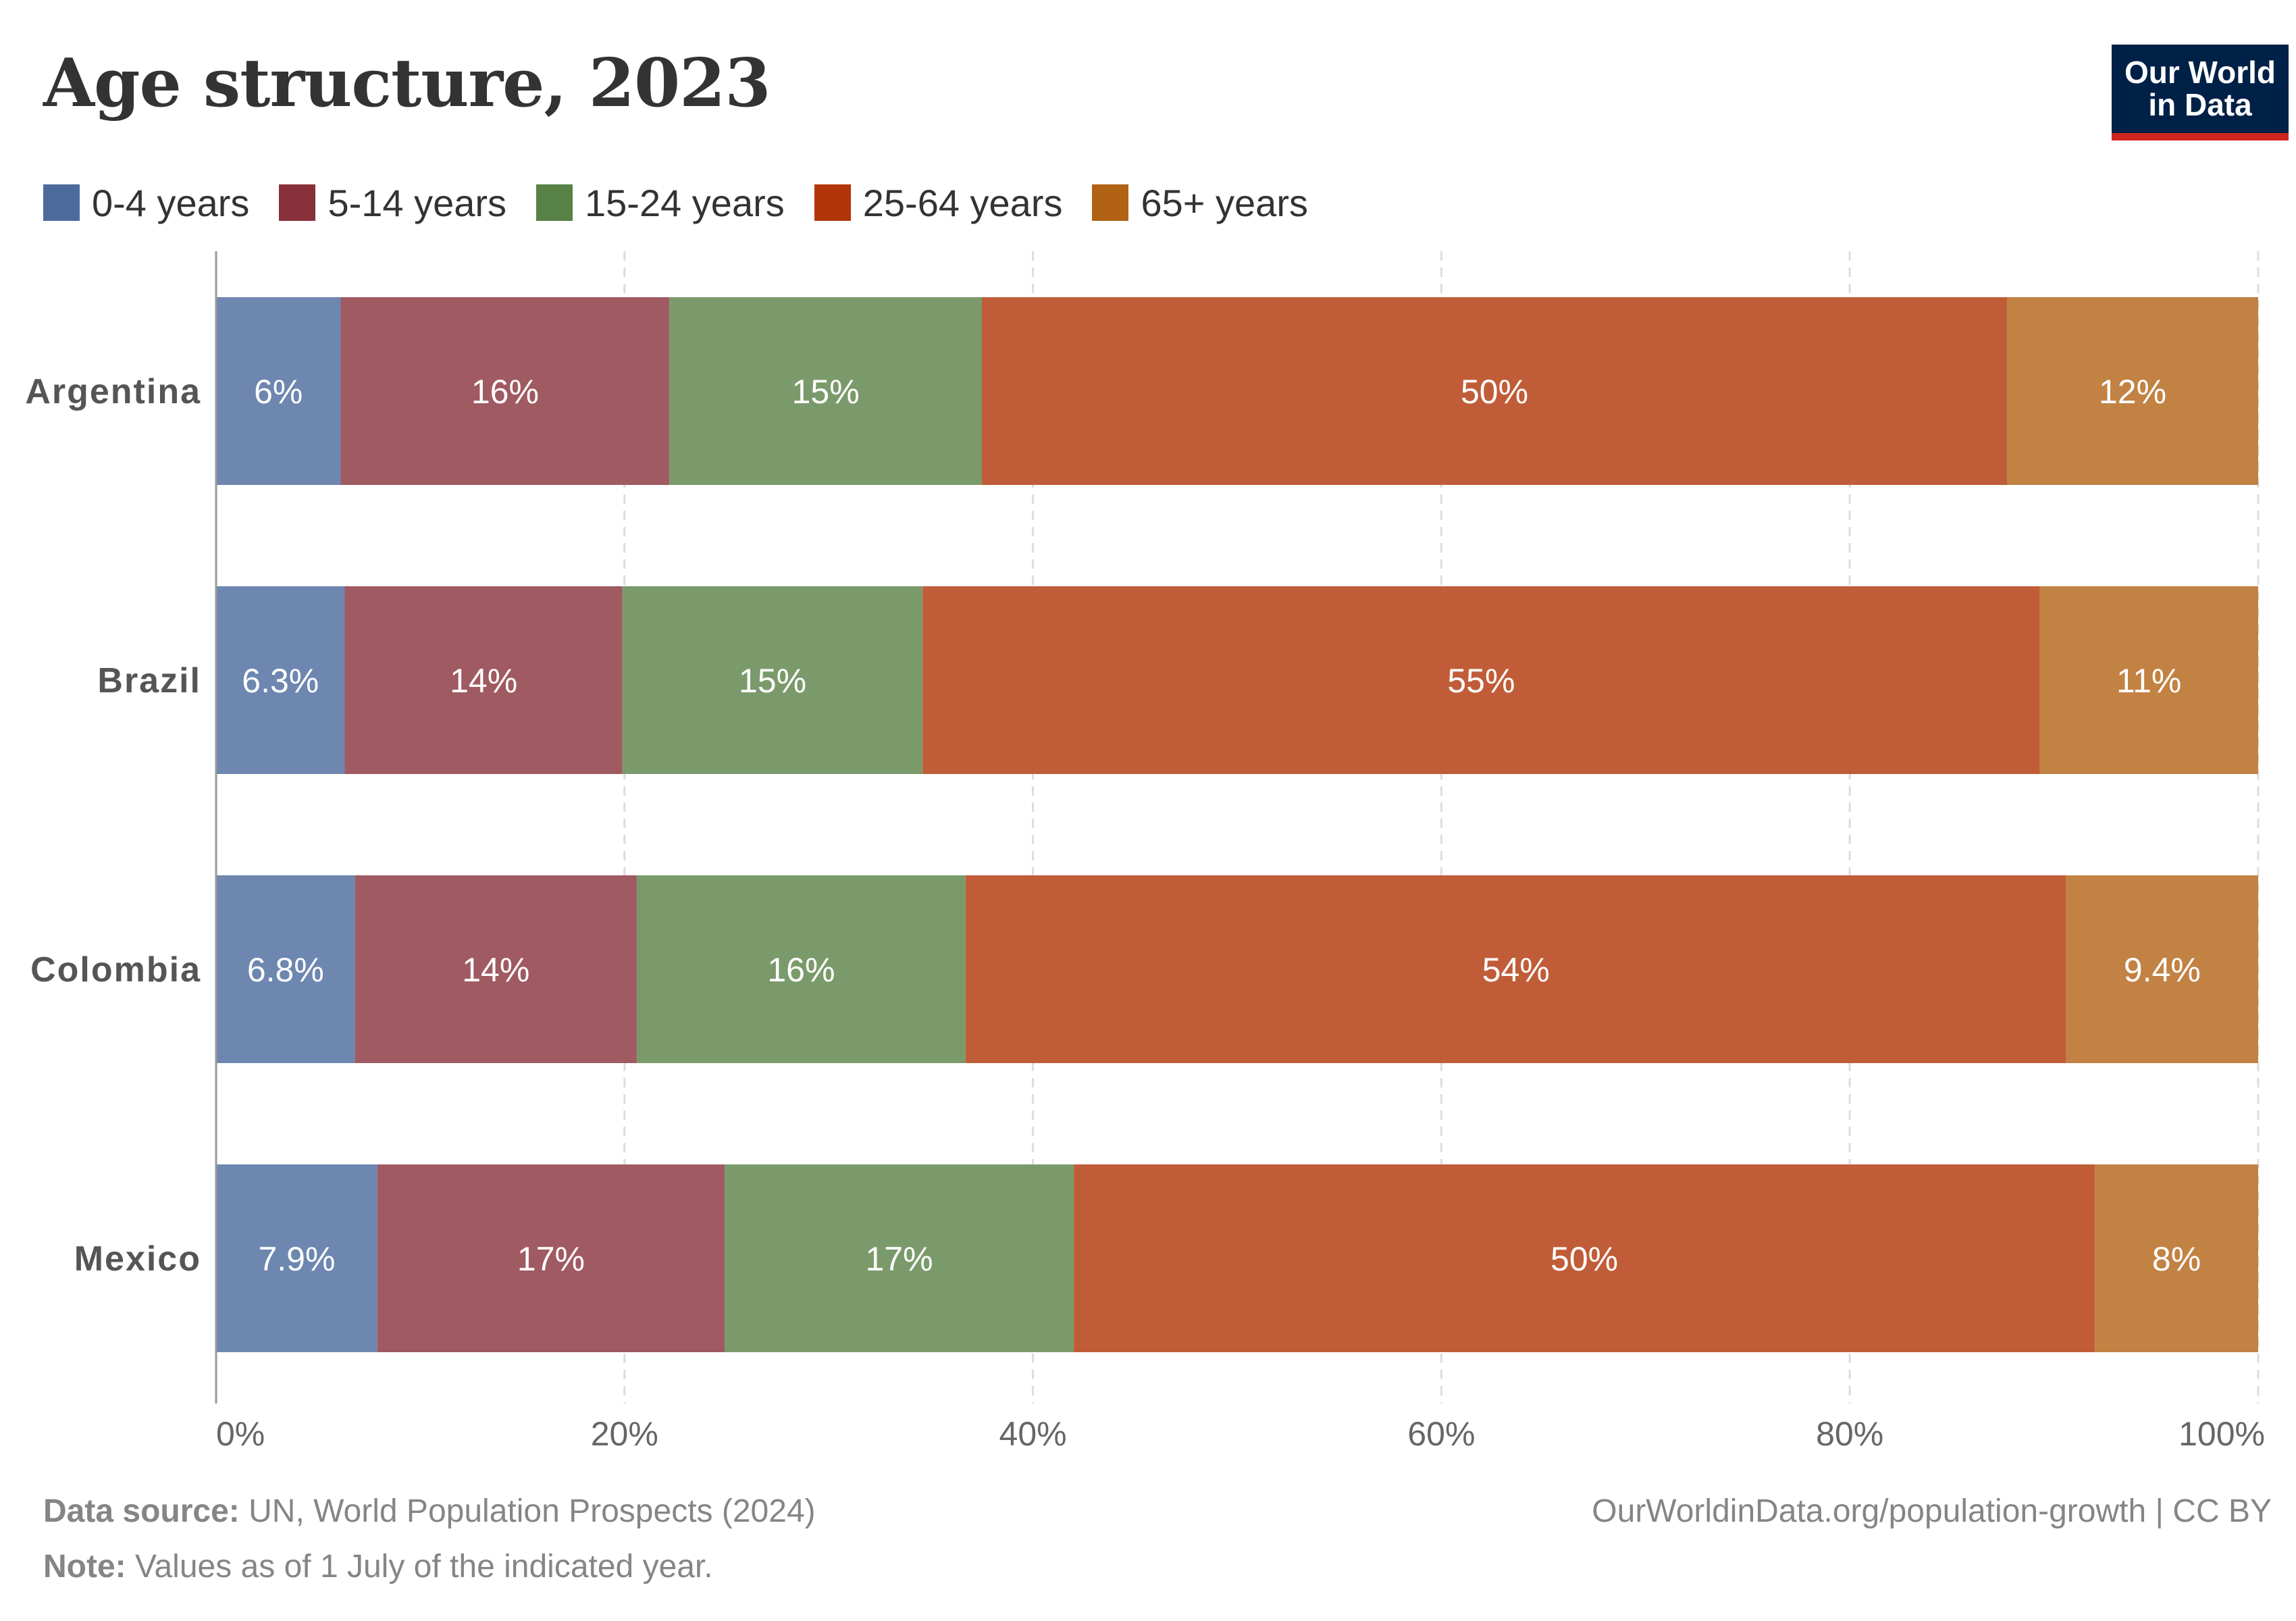 The width and height of the screenshot is (2296, 1621). I want to click on owid-logo: Our World in Data, so click(2200, 92).